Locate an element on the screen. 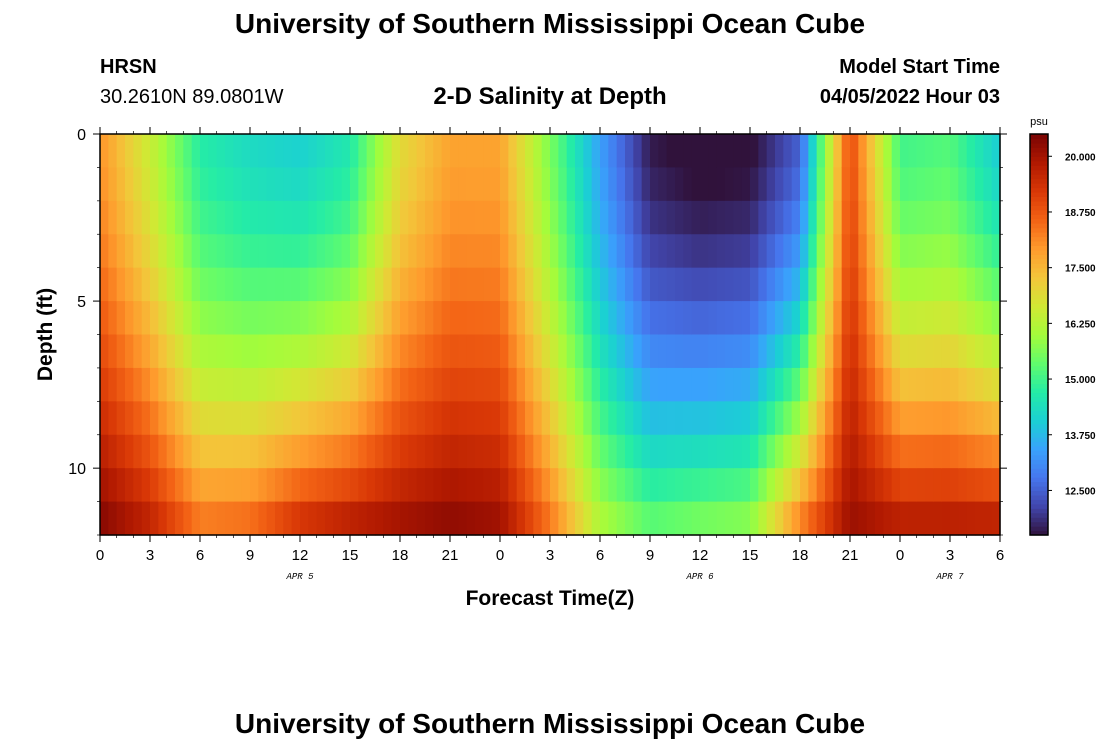  x-tick-label: 15 is located at coordinates (350, 555).